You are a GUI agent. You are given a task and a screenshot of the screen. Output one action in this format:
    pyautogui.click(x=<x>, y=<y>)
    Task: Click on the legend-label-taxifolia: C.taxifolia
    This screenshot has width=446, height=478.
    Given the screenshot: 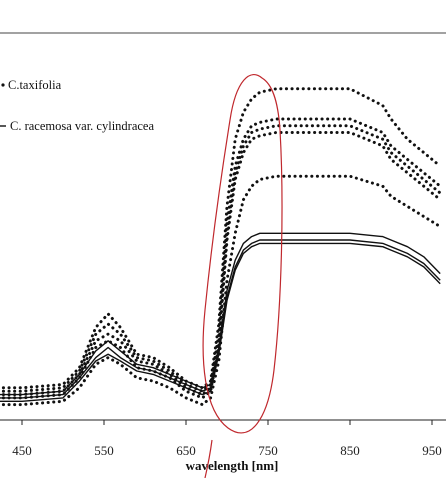 What is the action you would take?
    pyautogui.click(x=35, y=85)
    